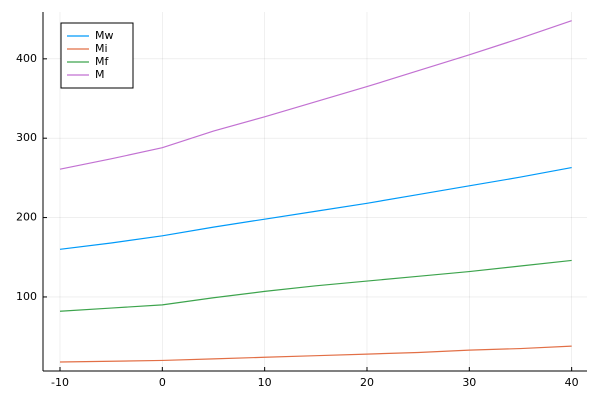 The height and width of the screenshot is (404, 600). I want to click on y-tick-label: 200, so click(26, 217).